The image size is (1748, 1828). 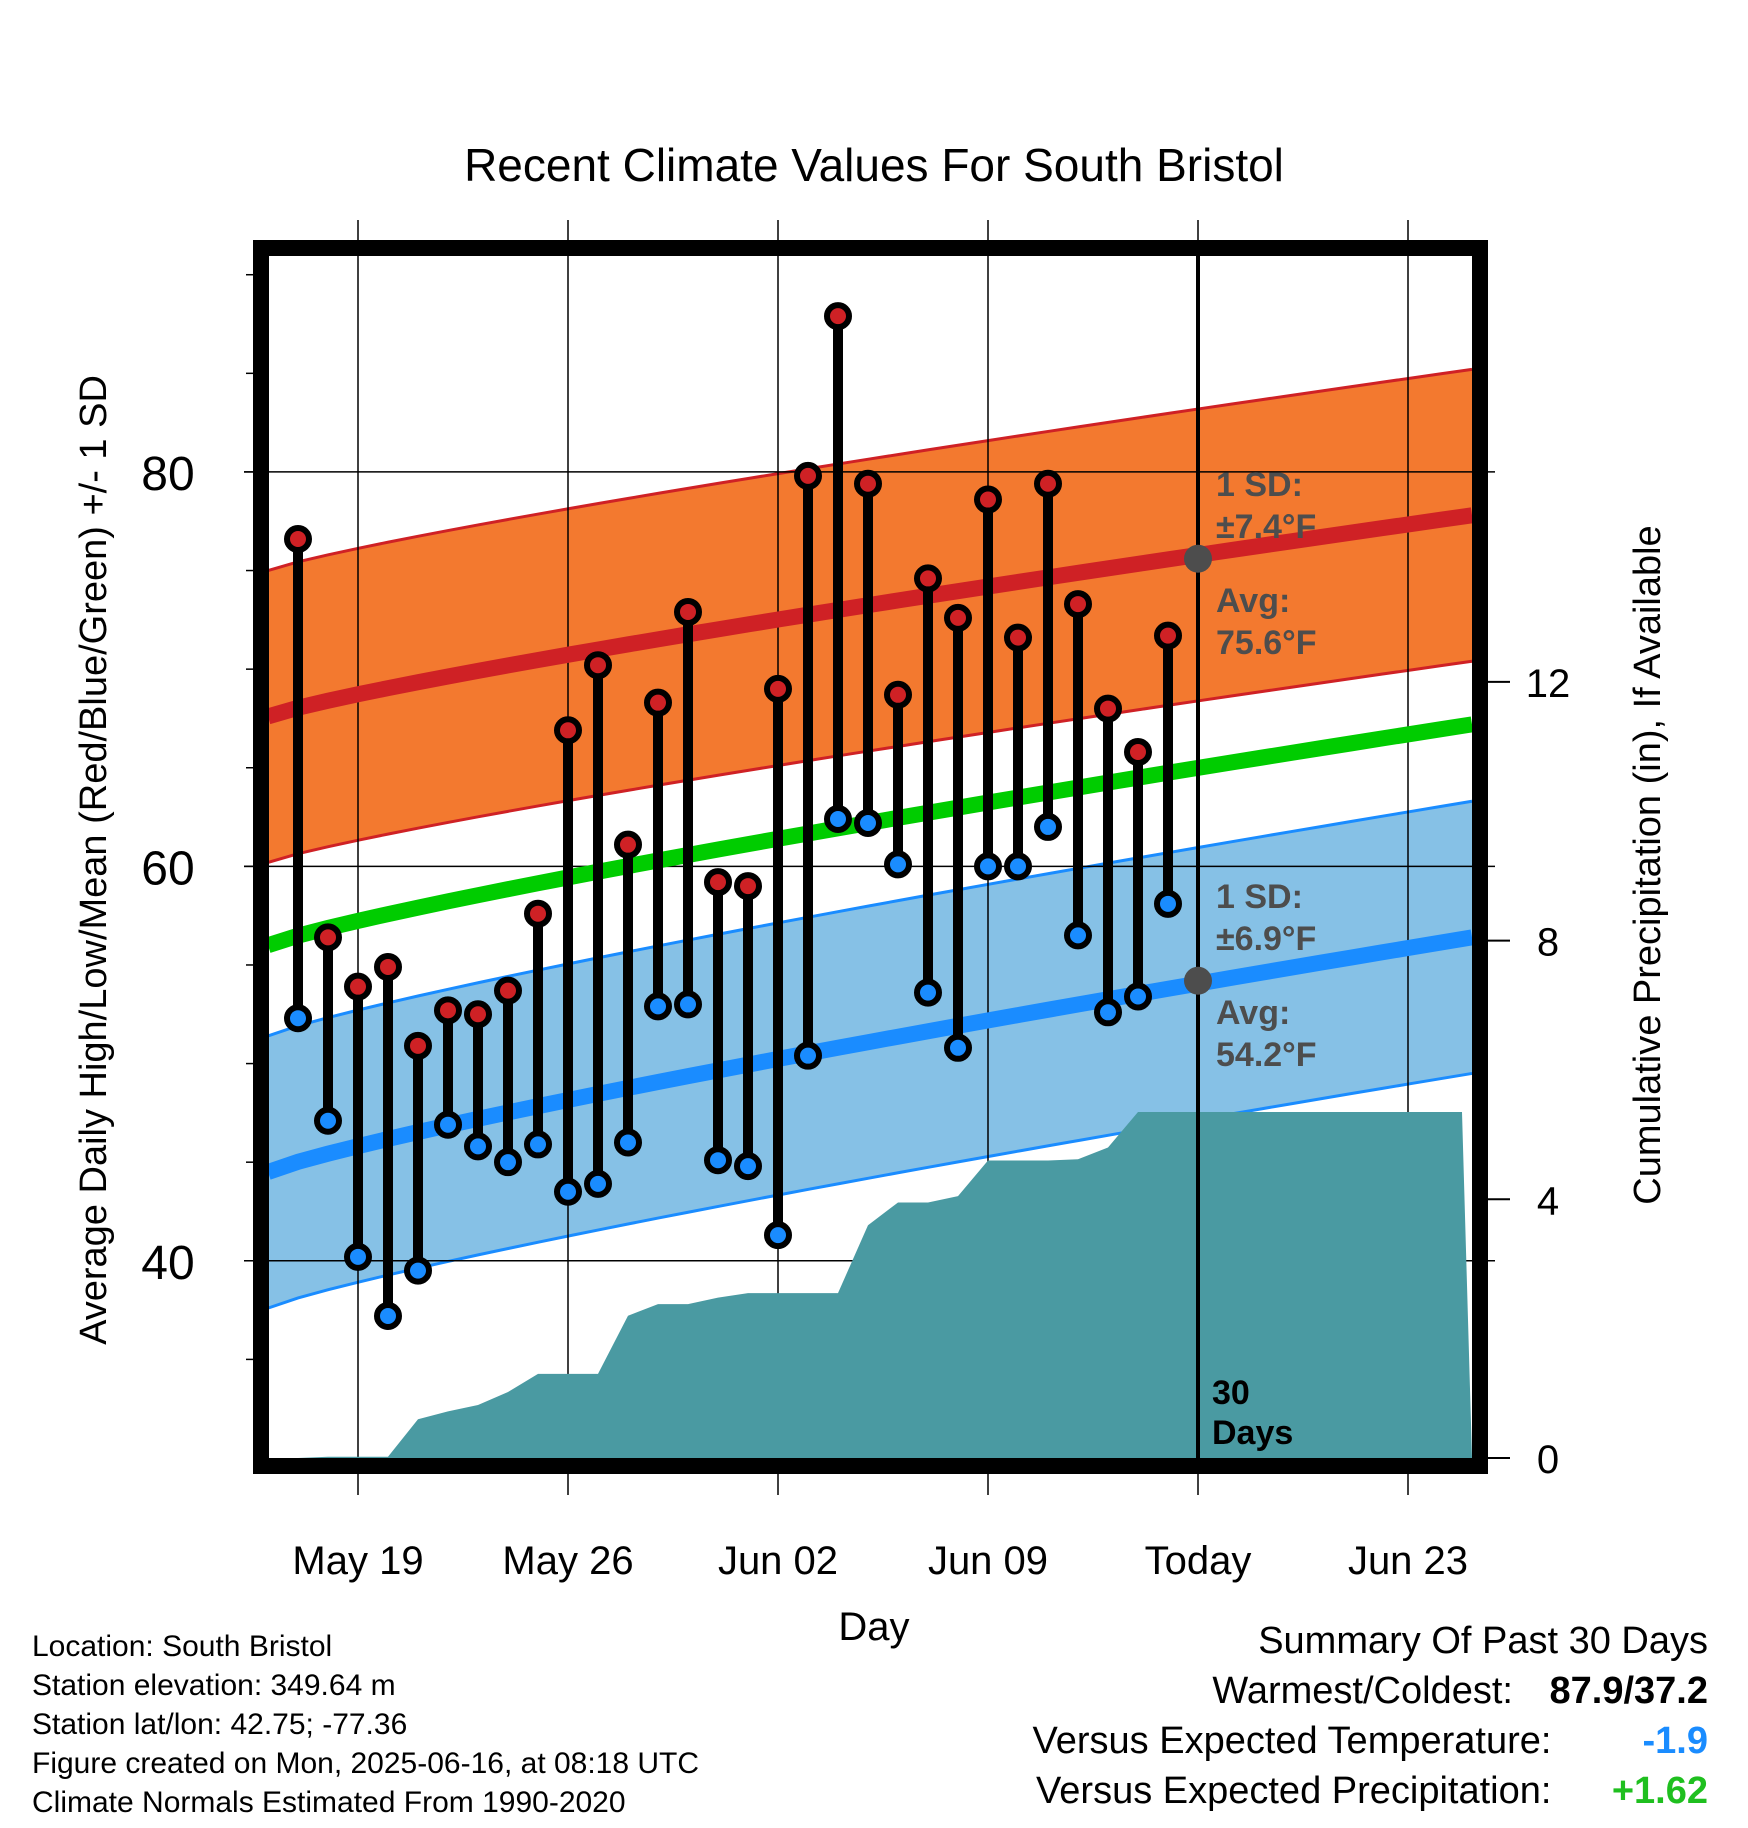 What do you see at coordinates (167, 868) in the screenshot?
I see `y-tick-label-60: 60` at bounding box center [167, 868].